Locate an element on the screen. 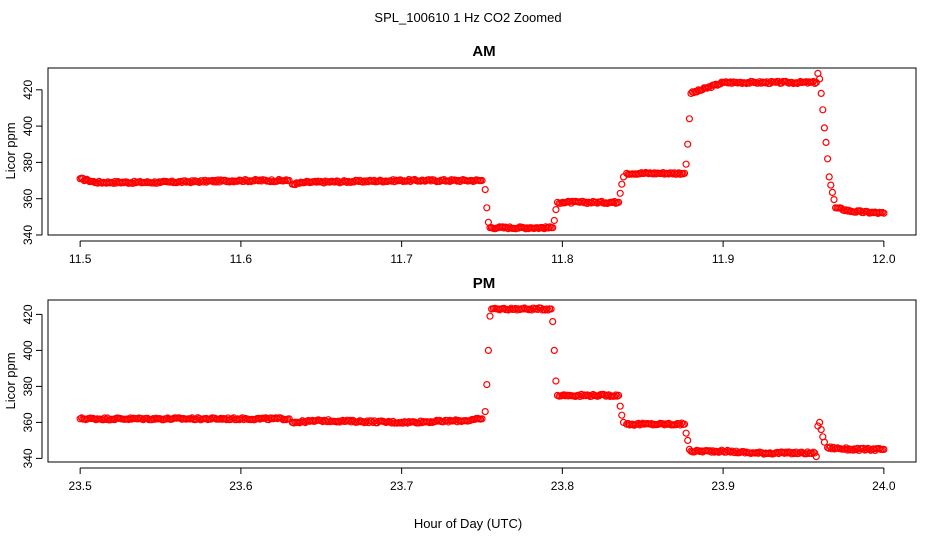 Image resolution: width=936 pixels, height=540 pixels. pm-y-tick-label: 420 is located at coordinates (28, 314).